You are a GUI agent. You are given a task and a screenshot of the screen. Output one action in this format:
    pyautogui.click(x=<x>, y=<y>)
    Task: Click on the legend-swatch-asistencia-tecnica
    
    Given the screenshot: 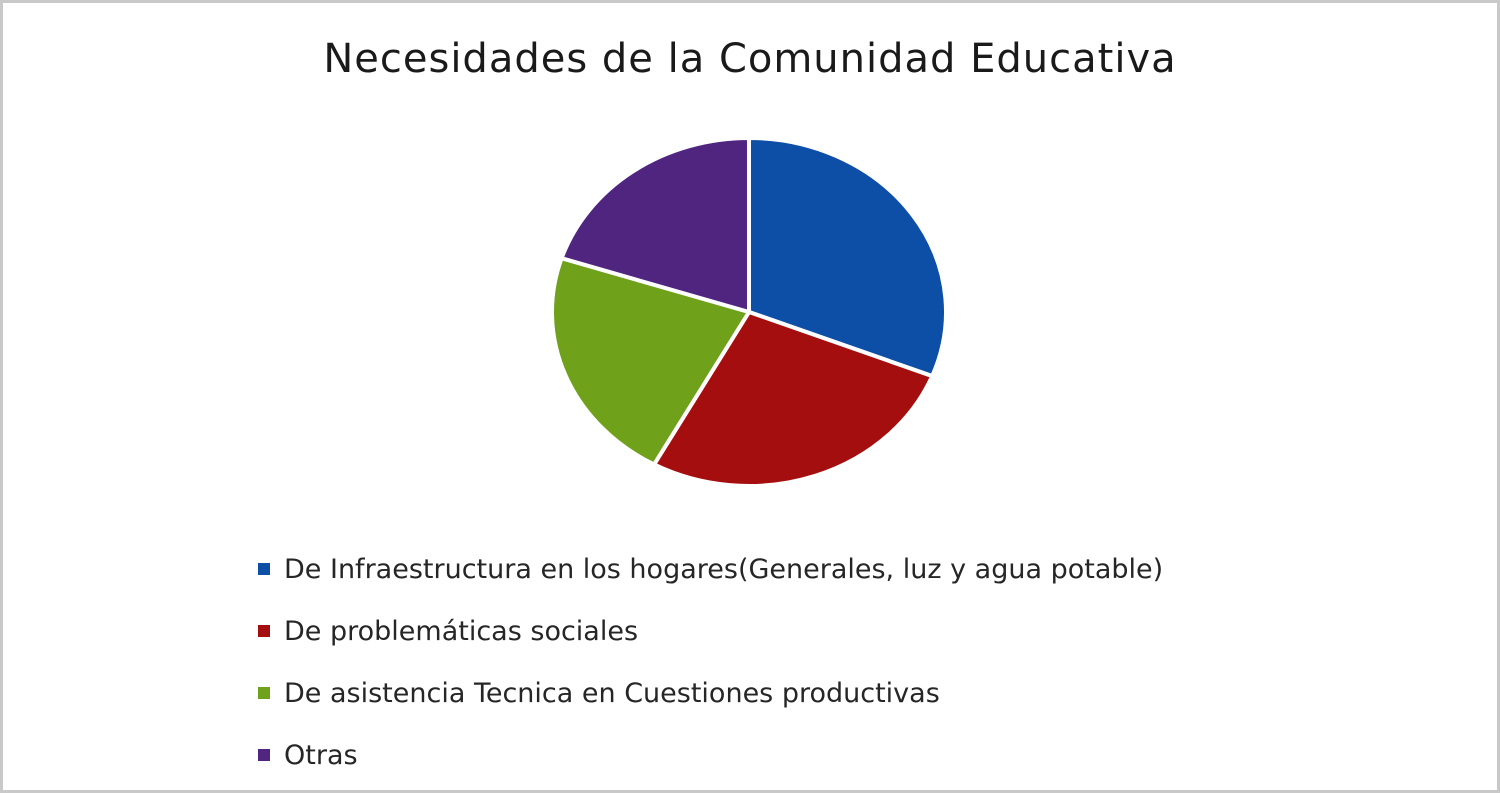 What is the action you would take?
    pyautogui.click(x=264, y=693)
    